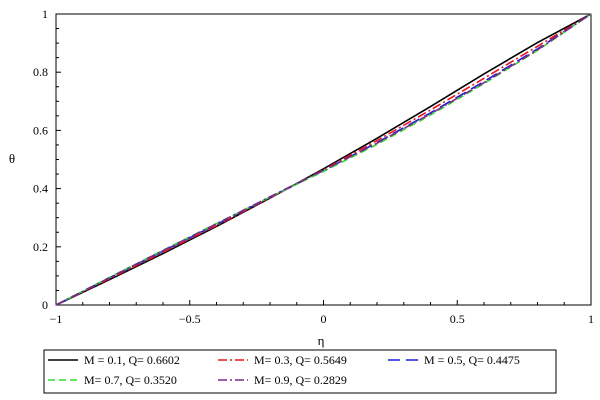 This screenshot has width=600, height=400. What do you see at coordinates (40, 159) in the screenshot?
I see `y-tick-labels: 0 0.2 0.4 0.6 0.8 1` at bounding box center [40, 159].